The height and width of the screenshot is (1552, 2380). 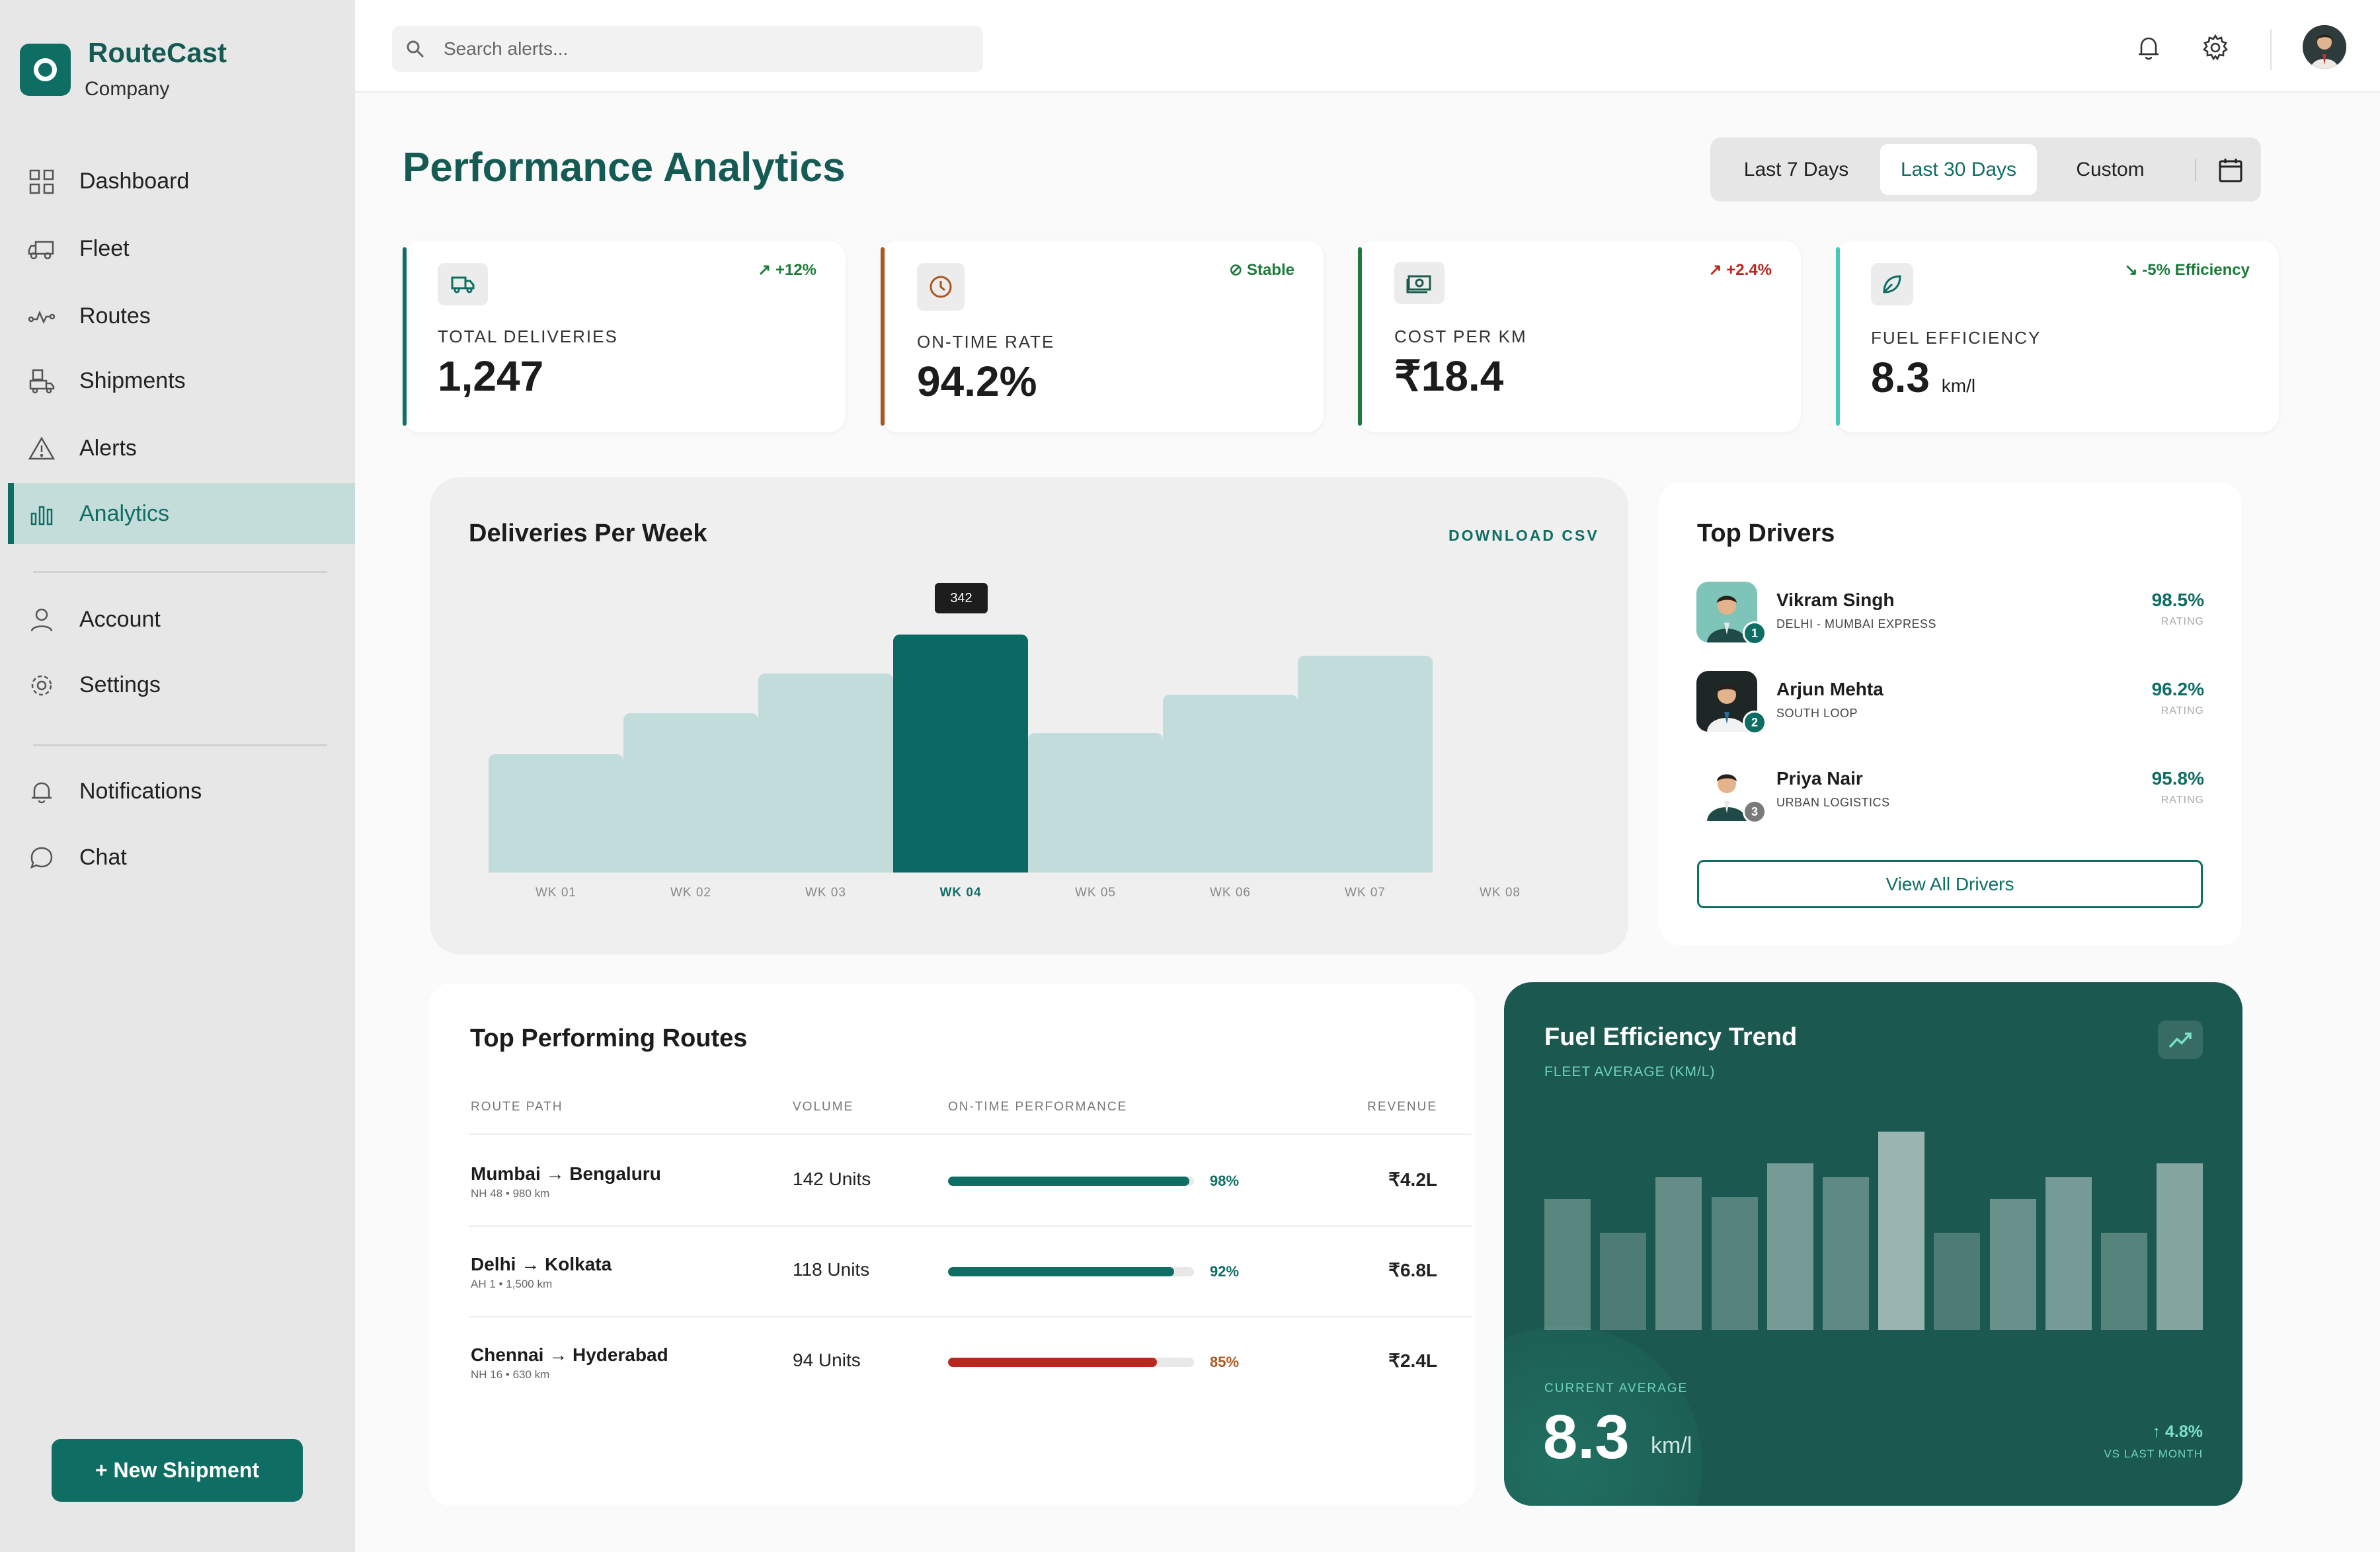 I want to click on money-icon, so click(x=1418, y=284).